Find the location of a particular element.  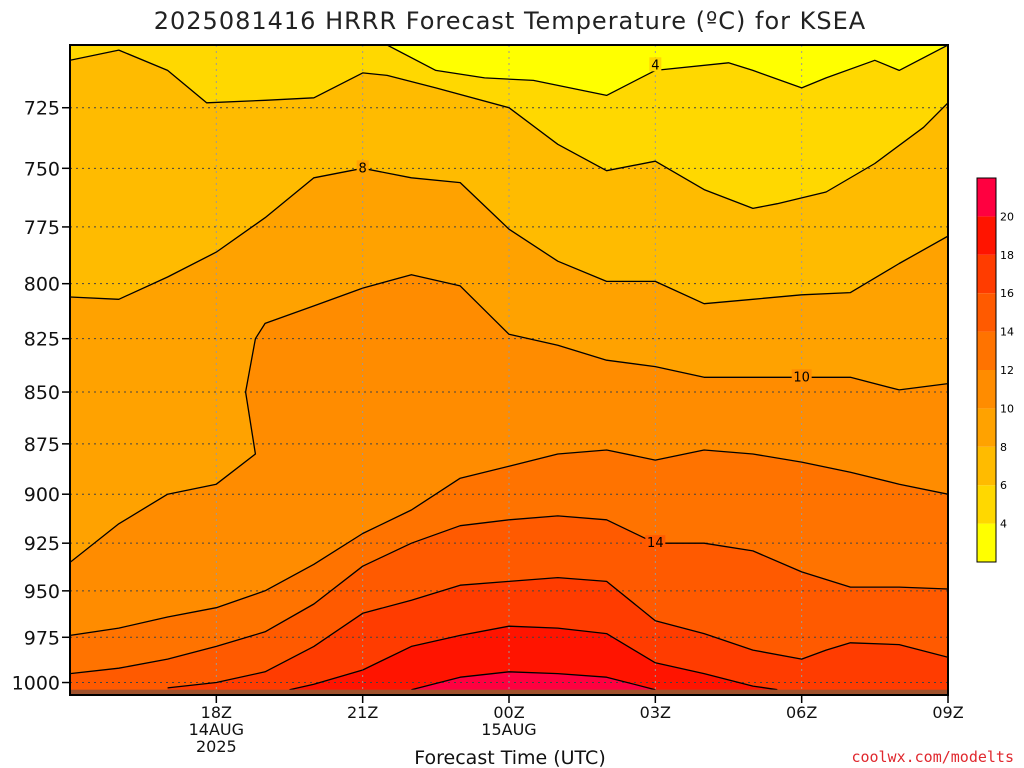

x-tick-label-0-0: 18Z is located at coordinates (216, 712).